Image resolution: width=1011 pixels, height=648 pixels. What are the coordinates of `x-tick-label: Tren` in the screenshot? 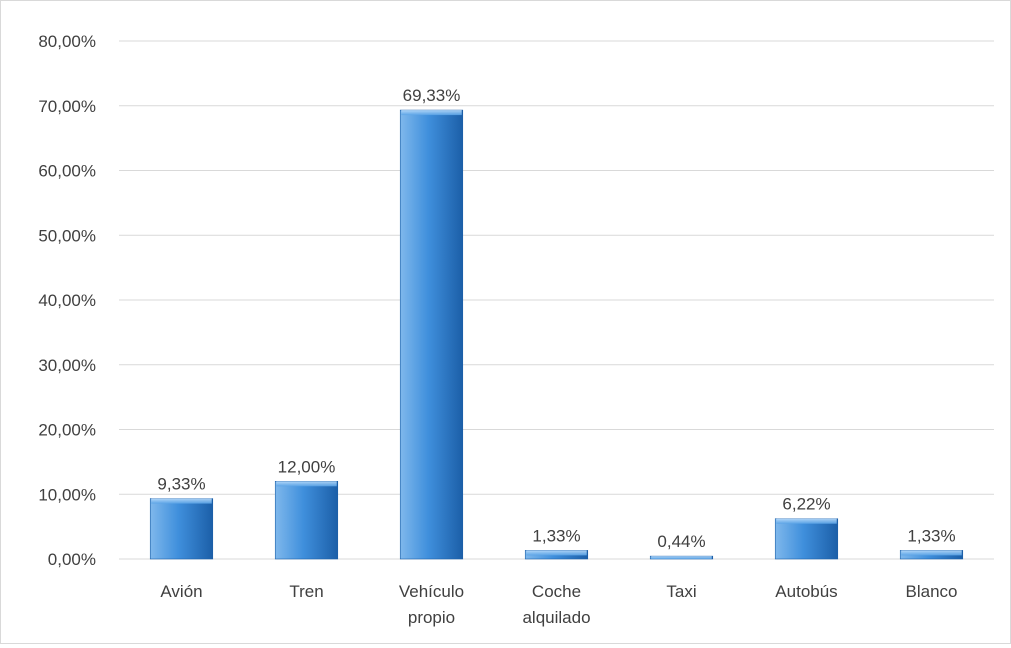 It's located at (306, 591).